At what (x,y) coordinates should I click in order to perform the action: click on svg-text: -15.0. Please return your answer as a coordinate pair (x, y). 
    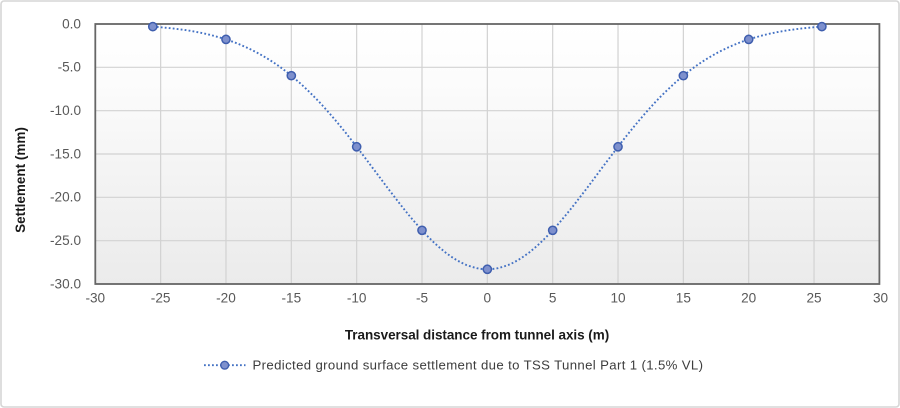
    Looking at the image, I should click on (65, 153).